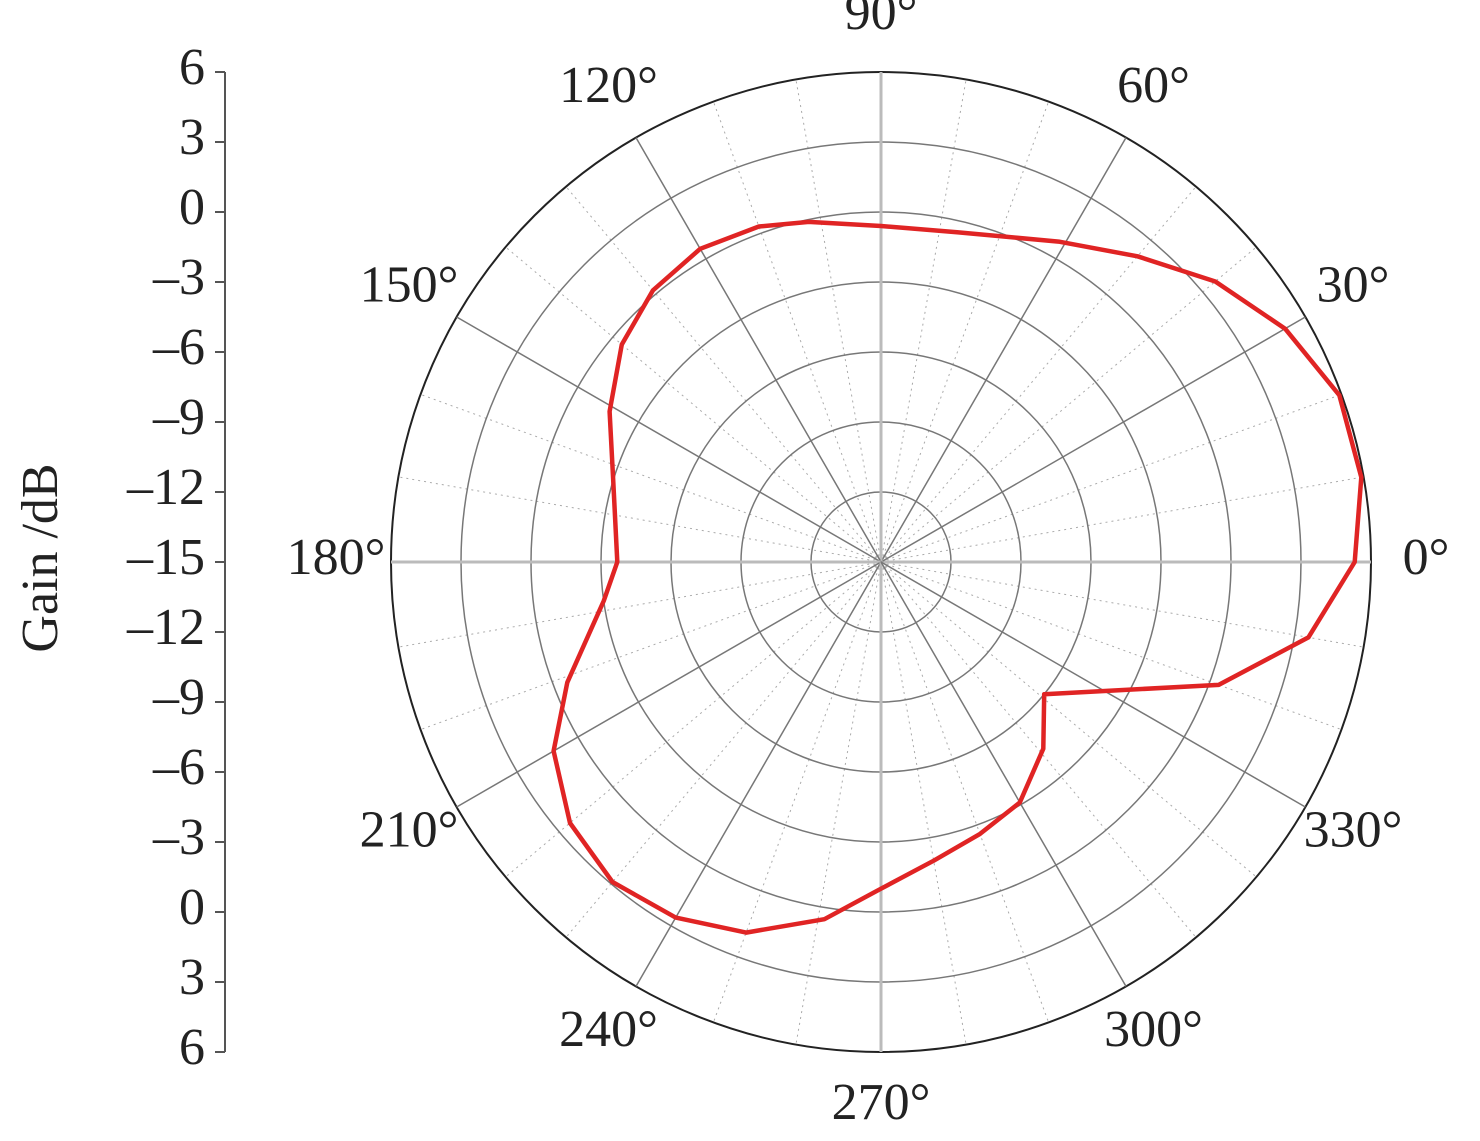 This screenshot has height=1141, width=1480. Describe the element at coordinates (608, 1029) in the screenshot. I see `angle-label: 240°` at that location.